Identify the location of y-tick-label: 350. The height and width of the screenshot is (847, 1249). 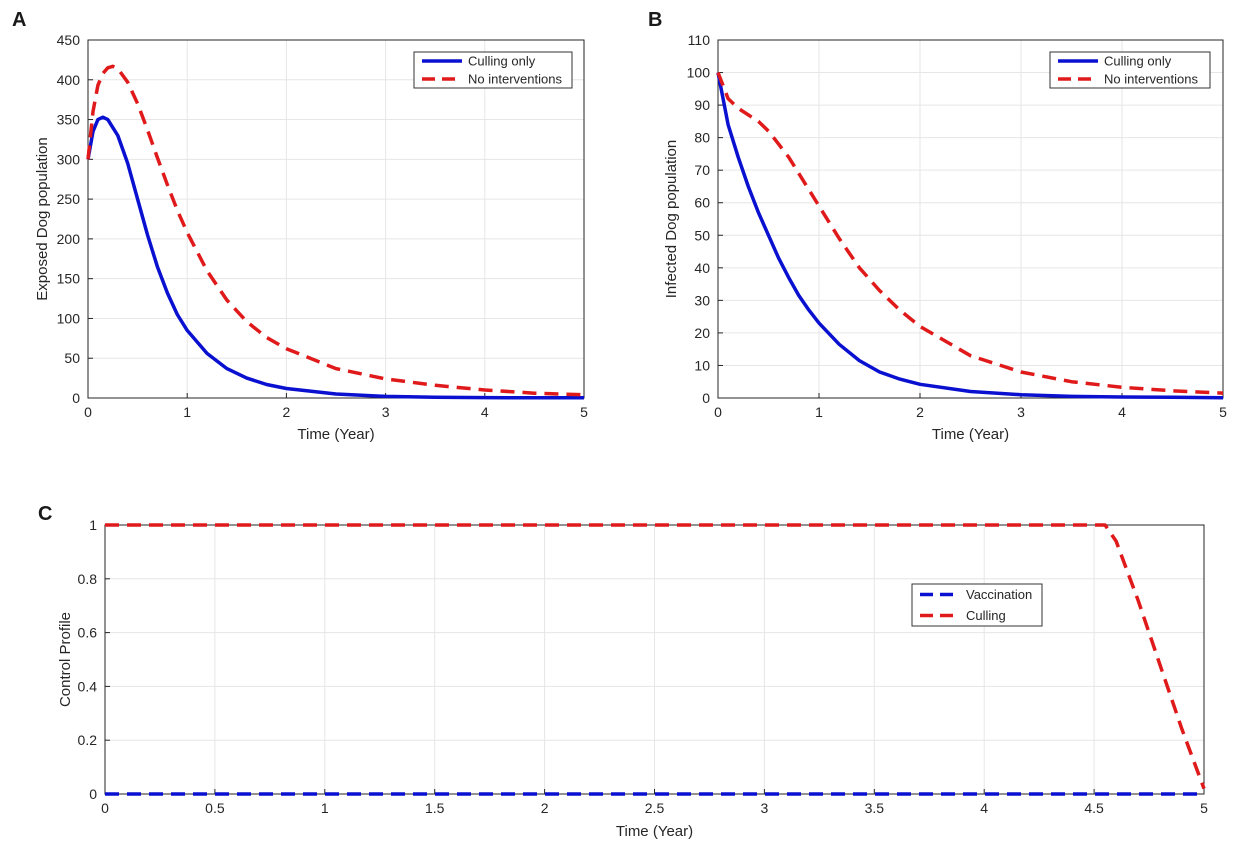
(69, 120).